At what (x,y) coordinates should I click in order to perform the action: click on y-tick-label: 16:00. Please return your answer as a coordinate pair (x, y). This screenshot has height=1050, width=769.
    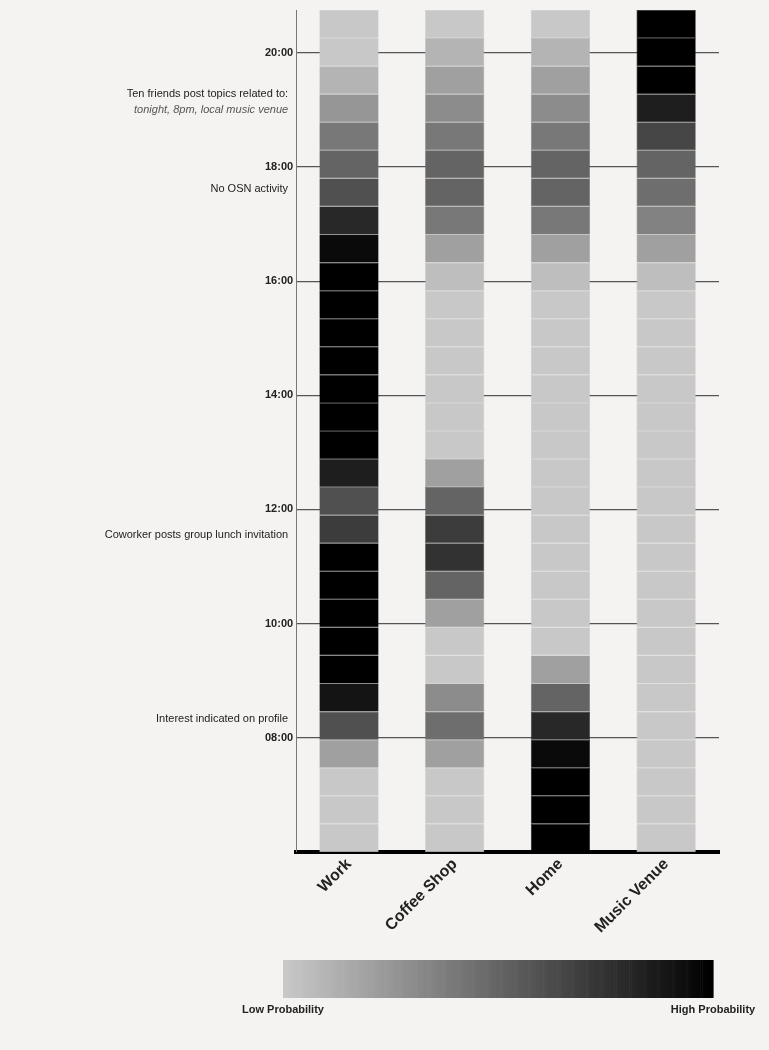
    Looking at the image, I should click on (279, 280).